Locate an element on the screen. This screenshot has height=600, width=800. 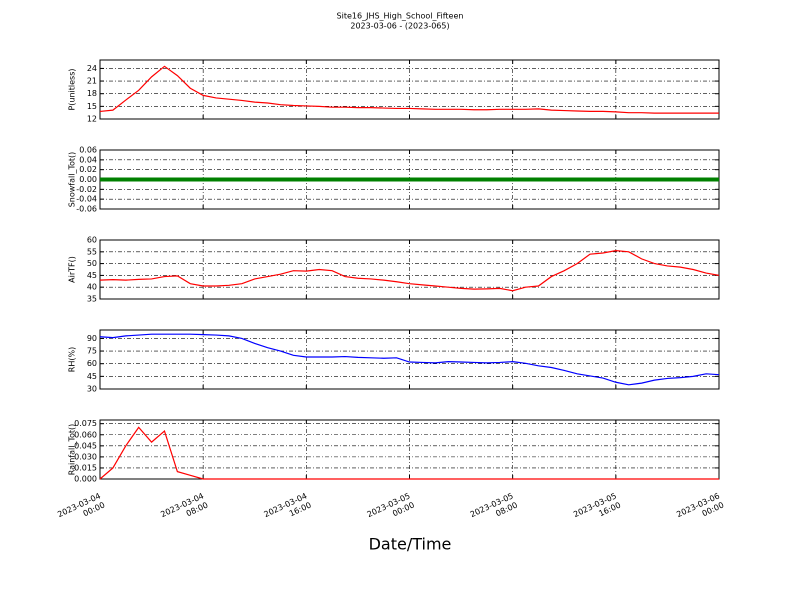
y-axis-label: Rainfall_Tot() is located at coordinates (72, 450).